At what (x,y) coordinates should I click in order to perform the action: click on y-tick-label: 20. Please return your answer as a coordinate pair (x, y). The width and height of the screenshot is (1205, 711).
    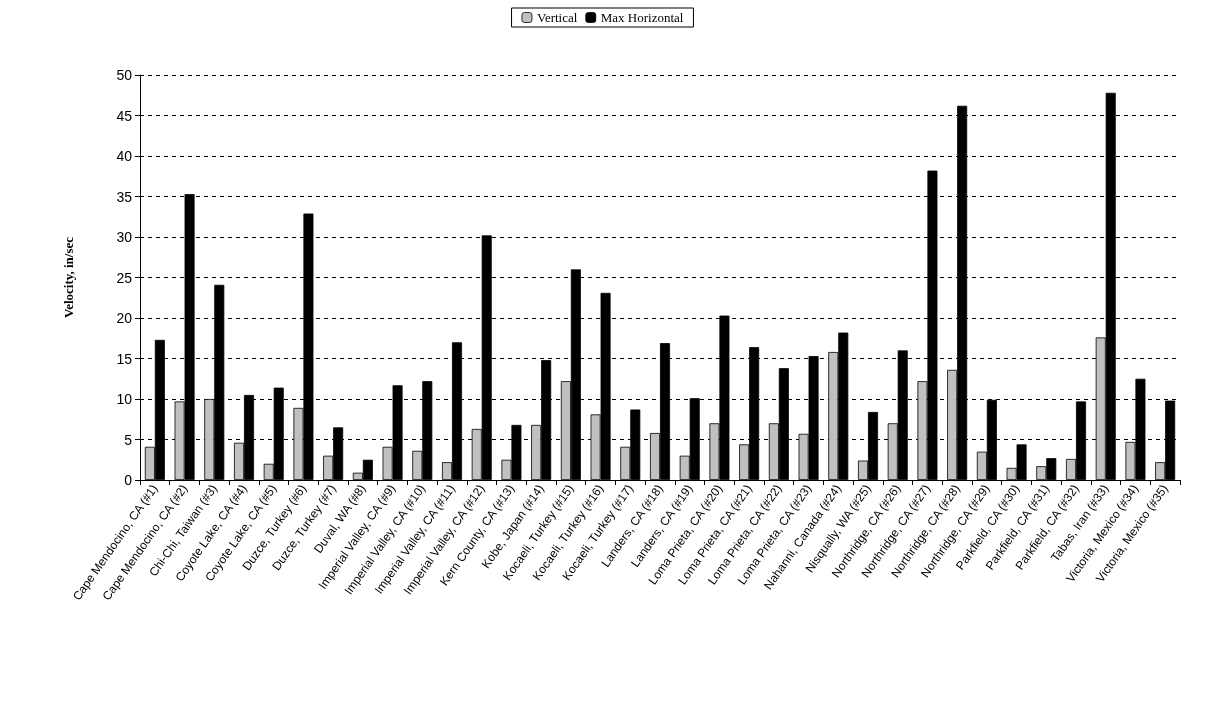
    Looking at the image, I should click on (124, 318).